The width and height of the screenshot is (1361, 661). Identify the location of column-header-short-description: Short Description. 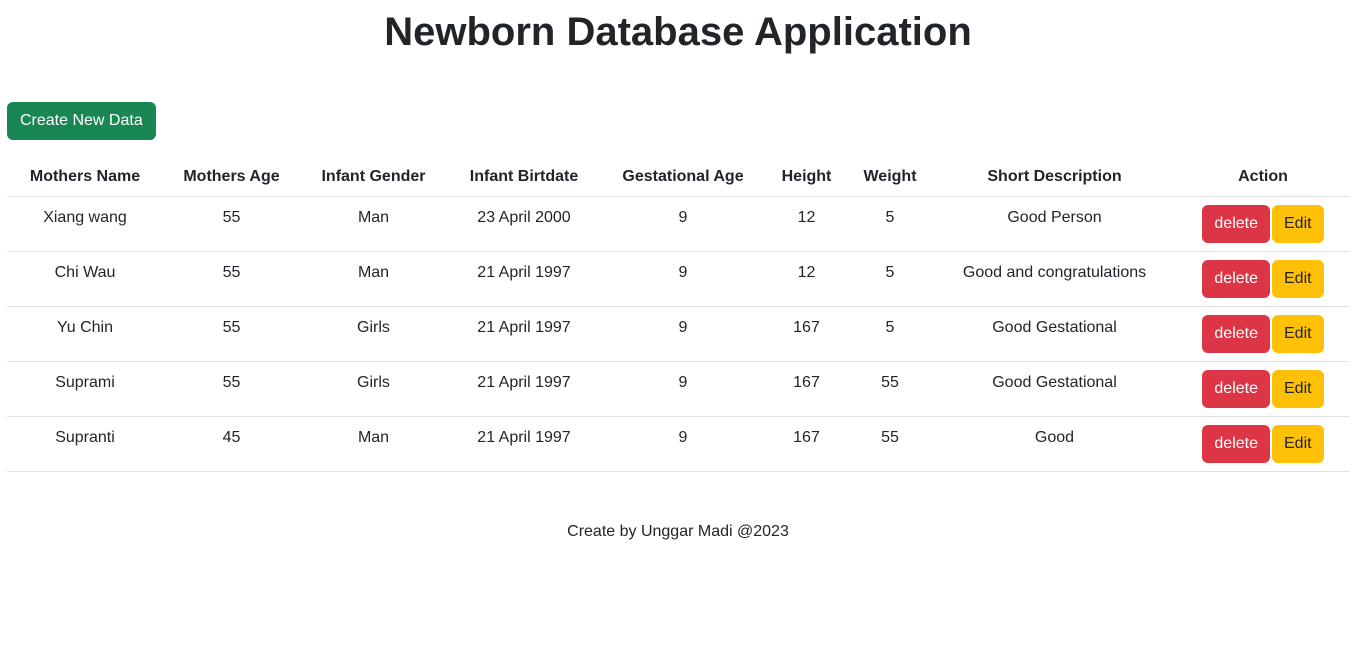
(1054, 177).